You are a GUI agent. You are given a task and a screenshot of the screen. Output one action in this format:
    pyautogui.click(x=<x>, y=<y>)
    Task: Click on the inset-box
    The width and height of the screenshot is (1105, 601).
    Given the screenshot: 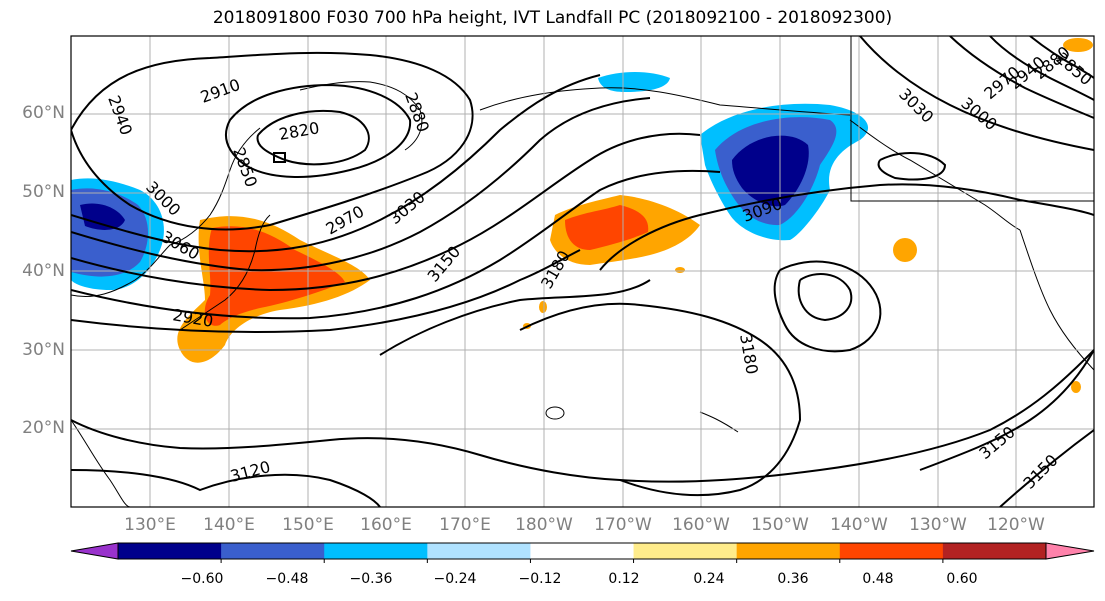 What is the action you would take?
    pyautogui.click(x=972, y=118)
    